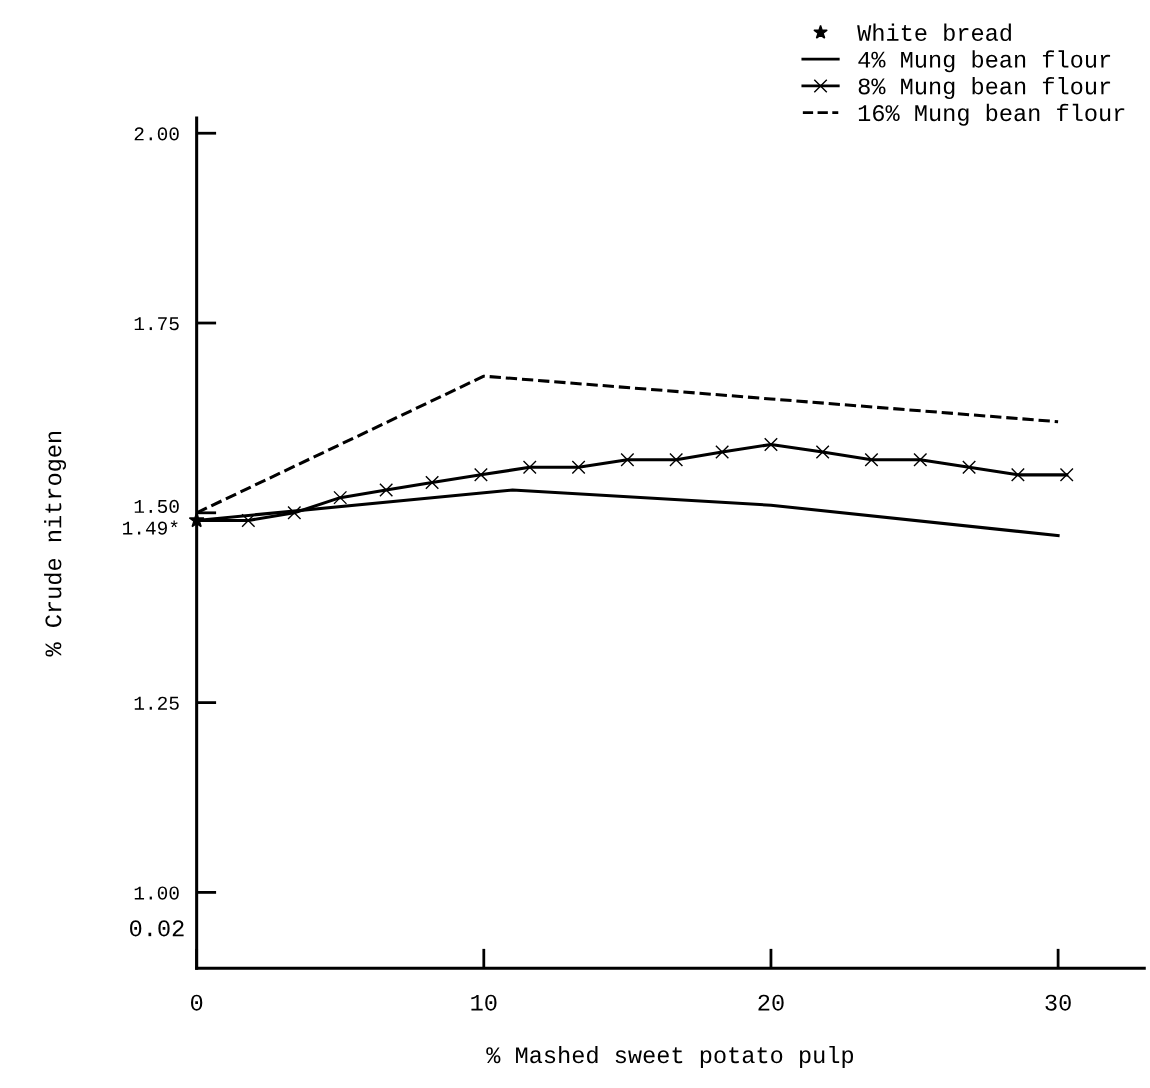 The width and height of the screenshot is (1150, 1088). What do you see at coordinates (156, 324) in the screenshot?
I see `y-tick-label: 1.75` at bounding box center [156, 324].